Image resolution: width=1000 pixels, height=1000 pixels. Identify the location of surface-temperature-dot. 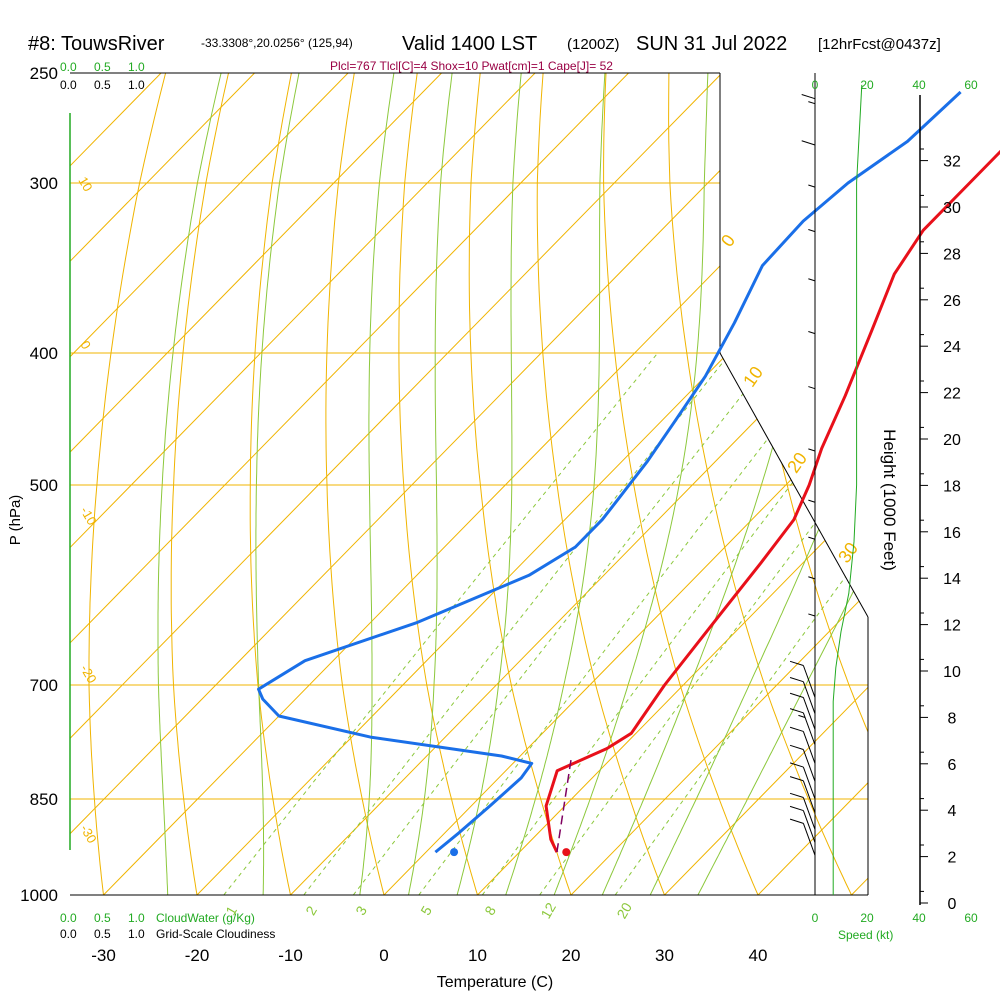
(566, 852).